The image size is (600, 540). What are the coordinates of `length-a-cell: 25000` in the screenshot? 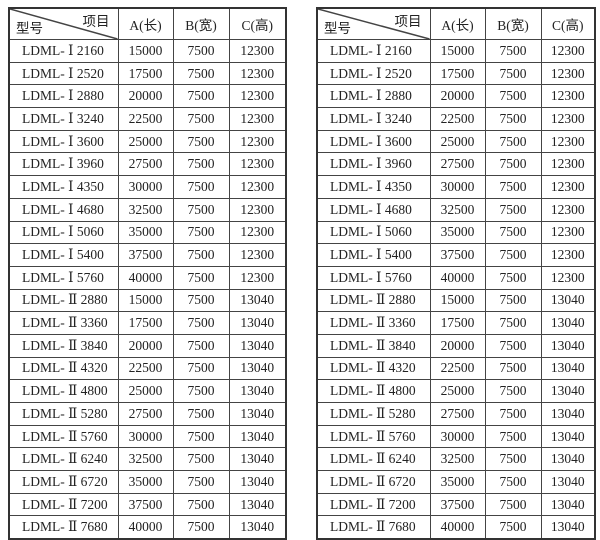 It's located at (145, 391).